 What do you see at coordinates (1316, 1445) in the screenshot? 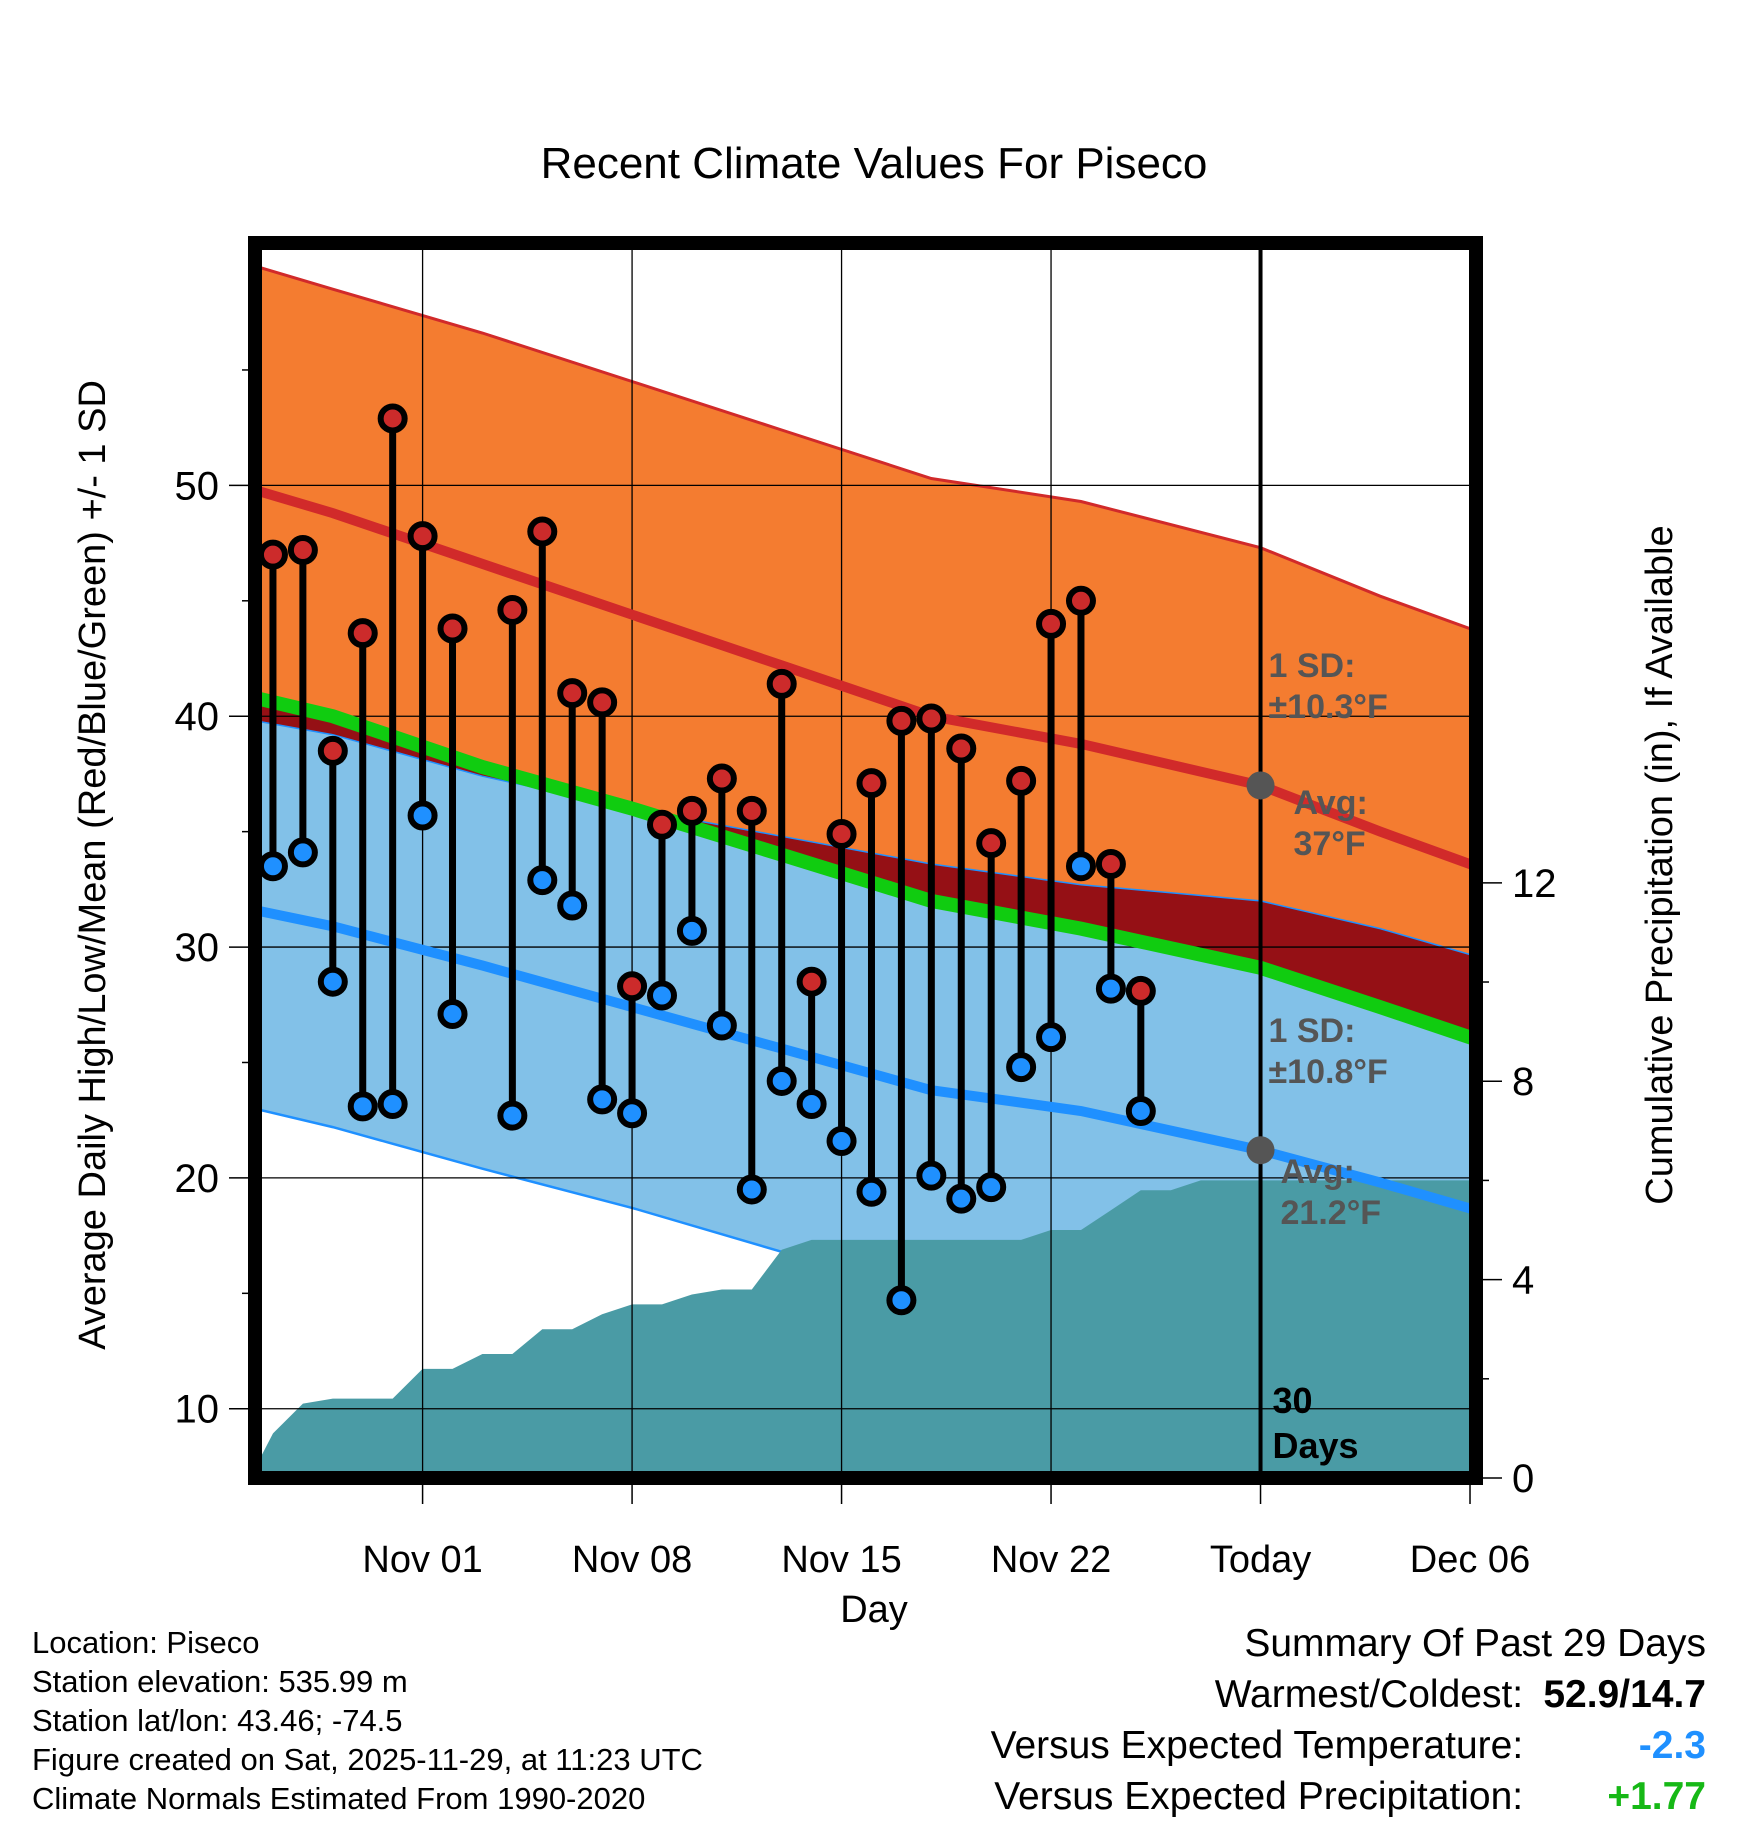
I see `window-label-days: Days` at bounding box center [1316, 1445].